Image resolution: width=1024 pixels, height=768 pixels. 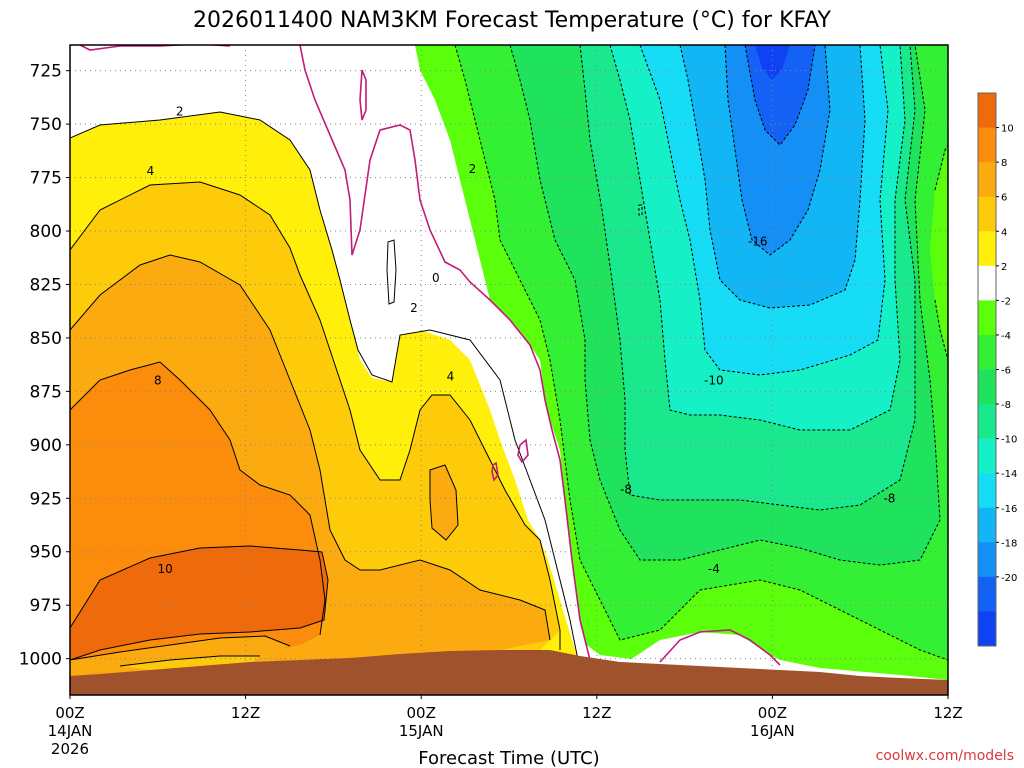 What do you see at coordinates (1009, 543) in the screenshot?
I see `colorbar-label: -18` at bounding box center [1009, 543].